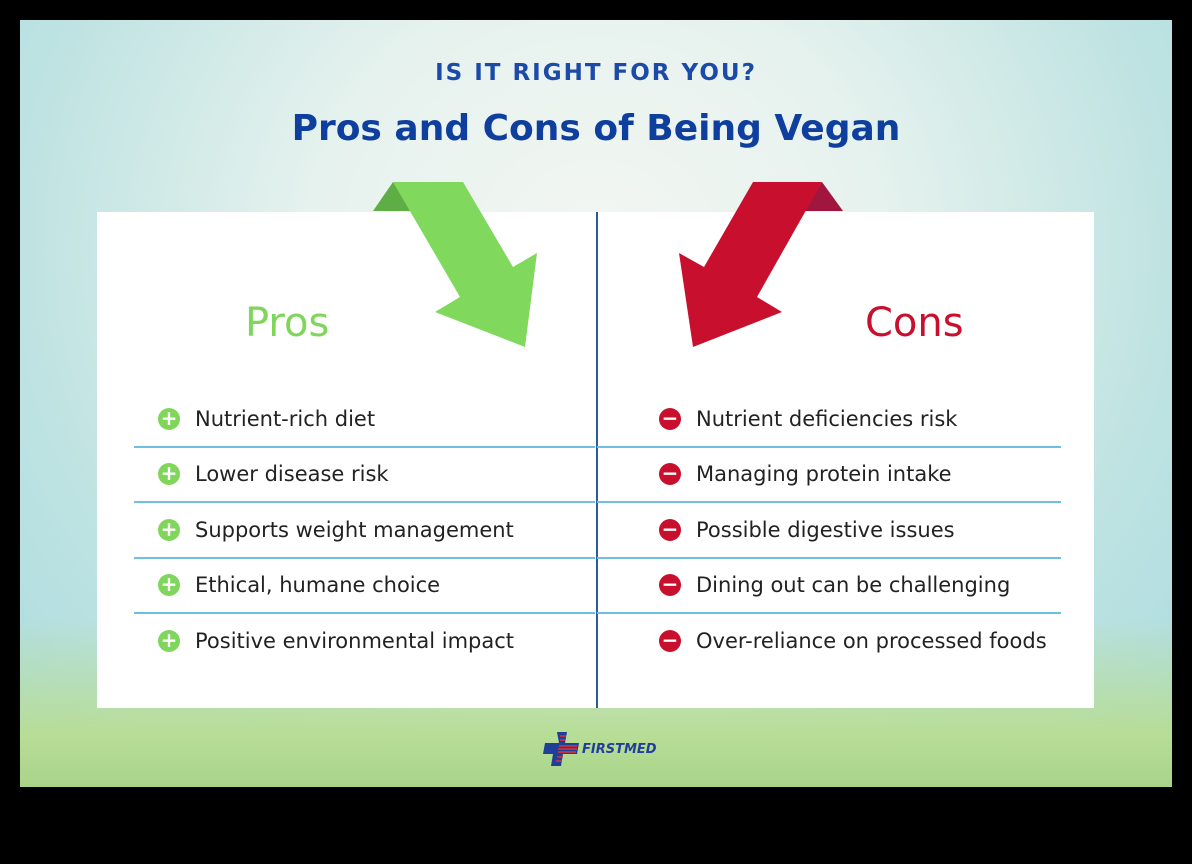 The image size is (1192, 864). I want to click on firstmed-logo: FIRSTMED, so click(600, 749).